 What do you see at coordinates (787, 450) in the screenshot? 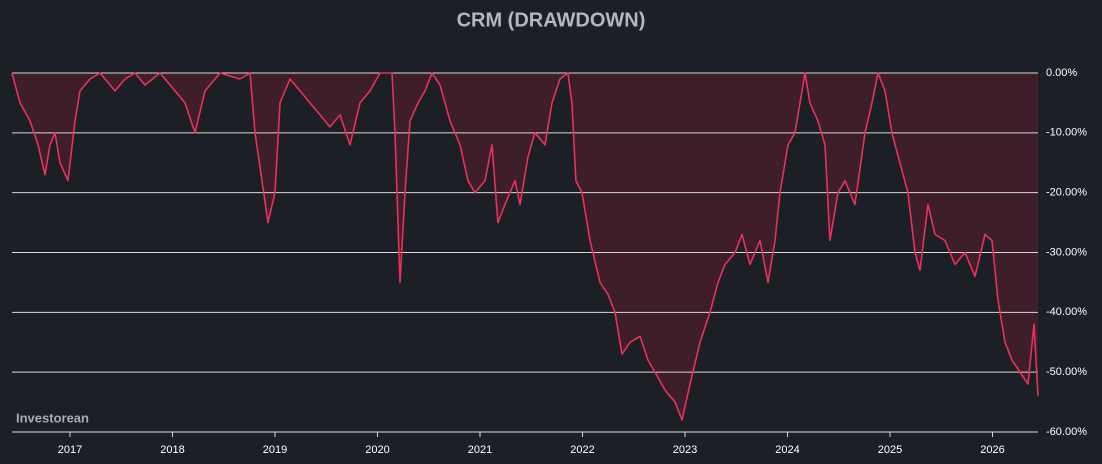
I see `x-tick-label: 2024` at bounding box center [787, 450].